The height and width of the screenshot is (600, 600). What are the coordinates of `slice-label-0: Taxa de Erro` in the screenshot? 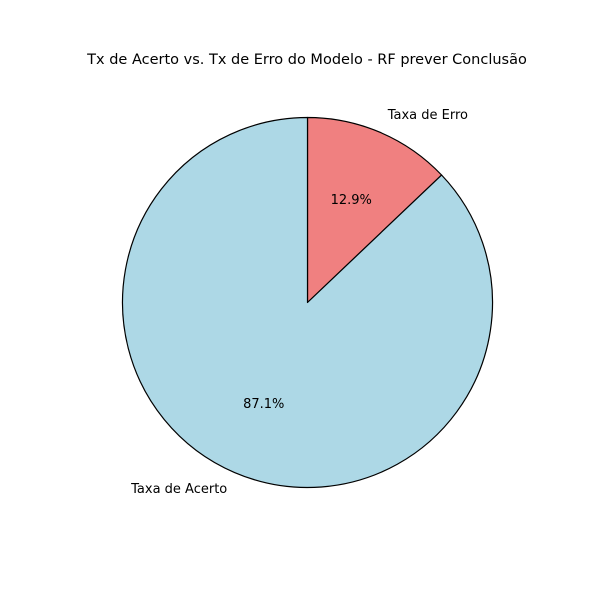 It's located at (427, 115).